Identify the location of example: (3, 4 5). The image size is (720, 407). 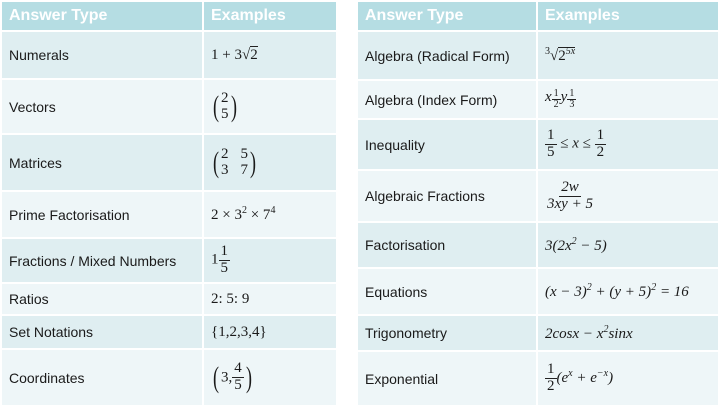
(270, 377).